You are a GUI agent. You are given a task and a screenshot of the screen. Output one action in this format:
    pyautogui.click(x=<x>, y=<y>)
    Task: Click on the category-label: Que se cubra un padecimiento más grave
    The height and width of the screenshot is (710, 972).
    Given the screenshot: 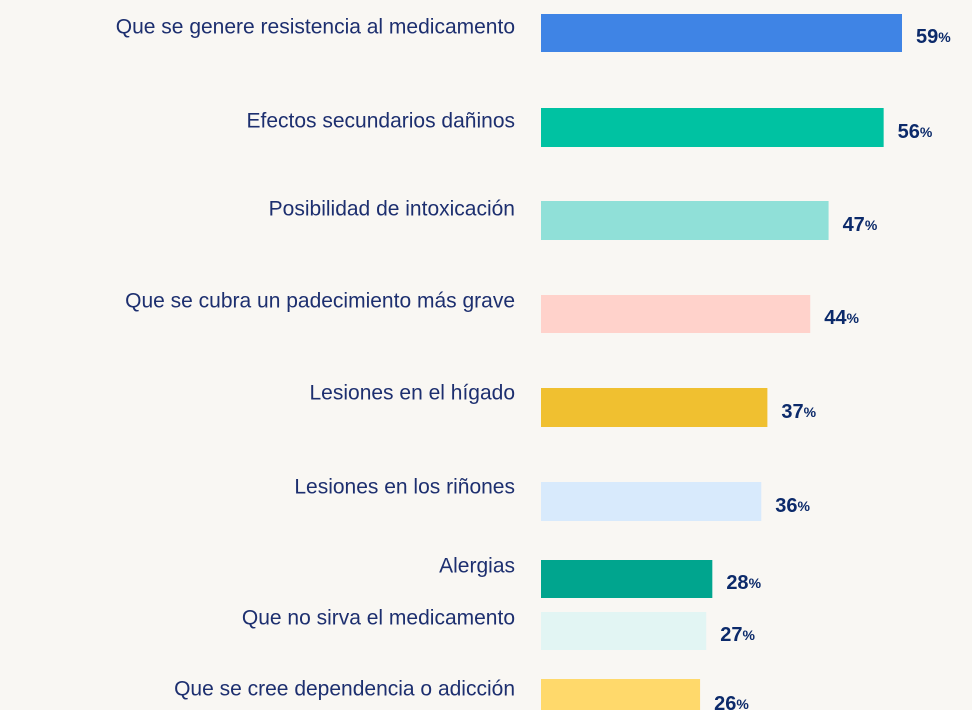 What is the action you would take?
    pyautogui.click(x=320, y=301)
    